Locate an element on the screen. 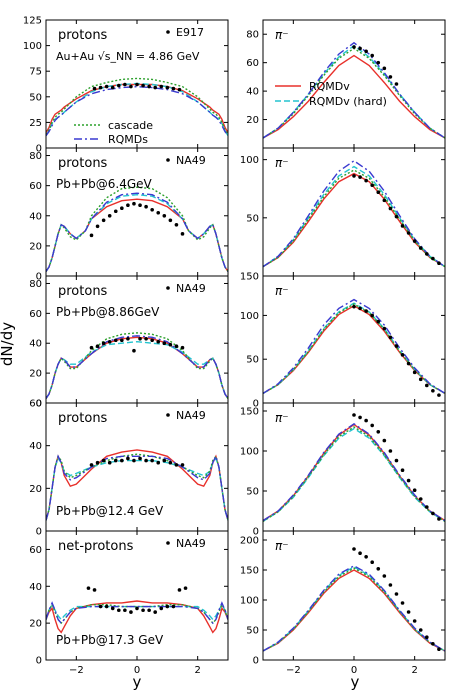  y-tick-label: 80 is located at coordinates (35, 156).